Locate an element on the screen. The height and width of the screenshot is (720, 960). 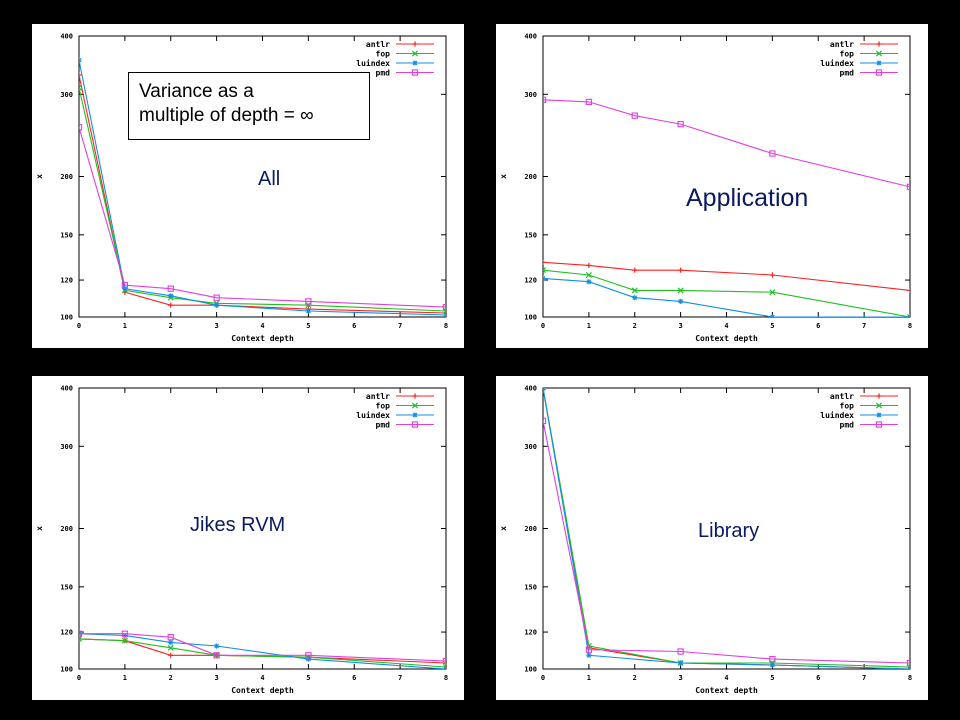
y-tick-label: 300 is located at coordinates (530, 95).